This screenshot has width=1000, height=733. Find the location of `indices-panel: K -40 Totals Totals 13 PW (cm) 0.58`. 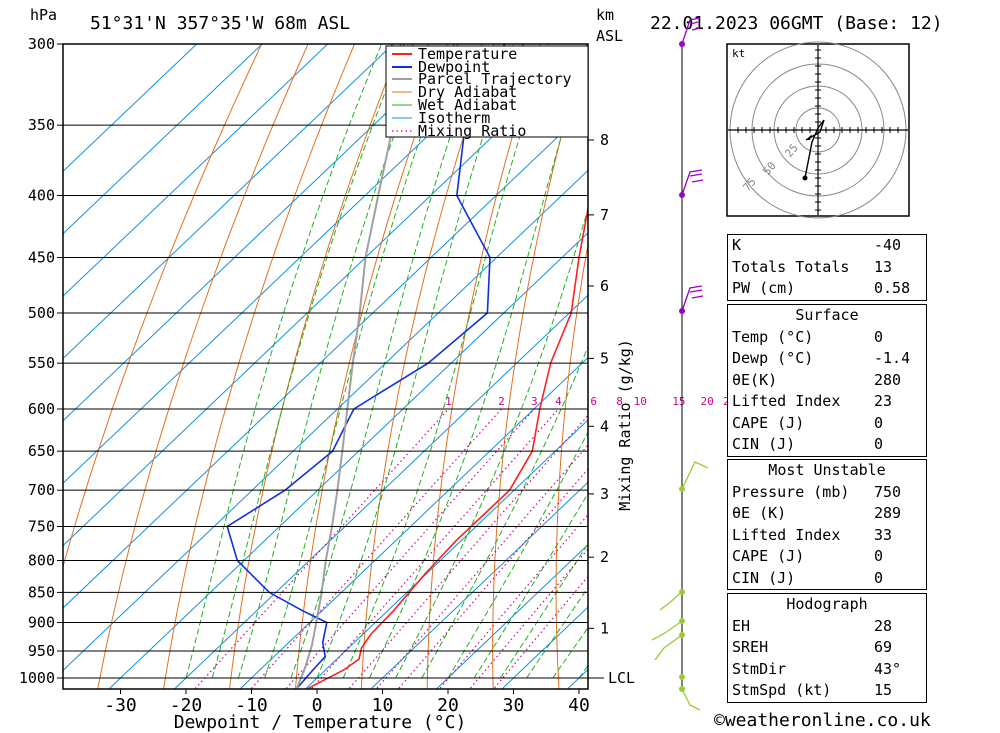

indices-panel: K -40 Totals Totals 13 PW (cm) 0.58 is located at coordinates (827, 267).